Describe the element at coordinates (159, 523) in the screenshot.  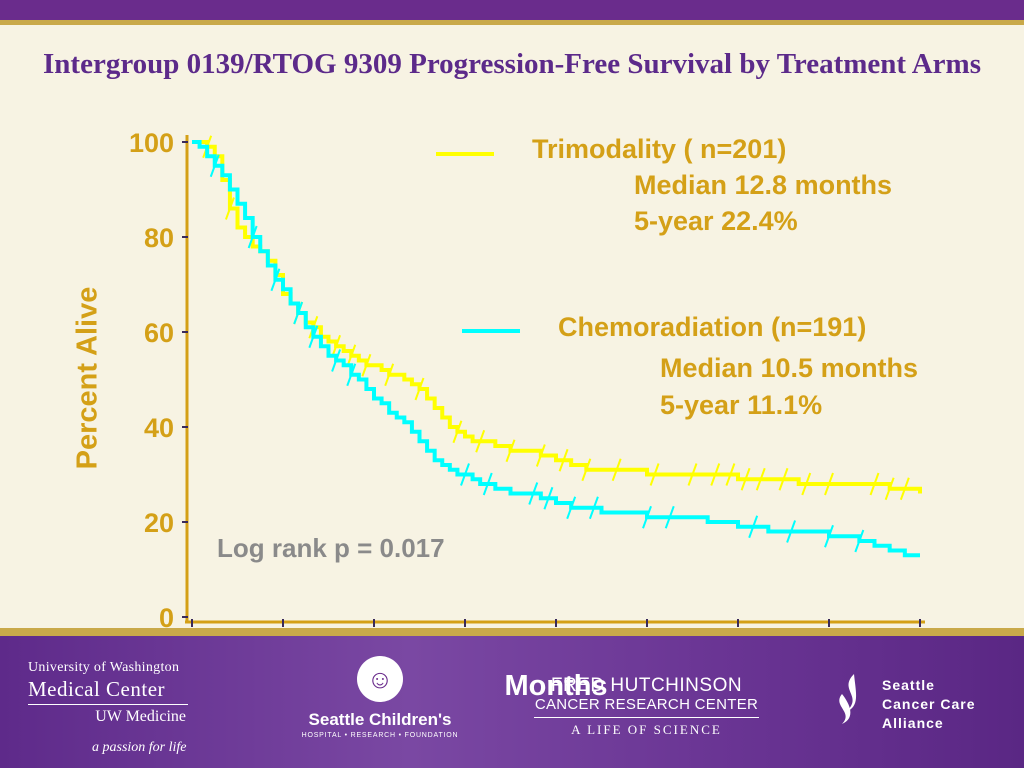
I see `y-tick-label: 20` at that location.